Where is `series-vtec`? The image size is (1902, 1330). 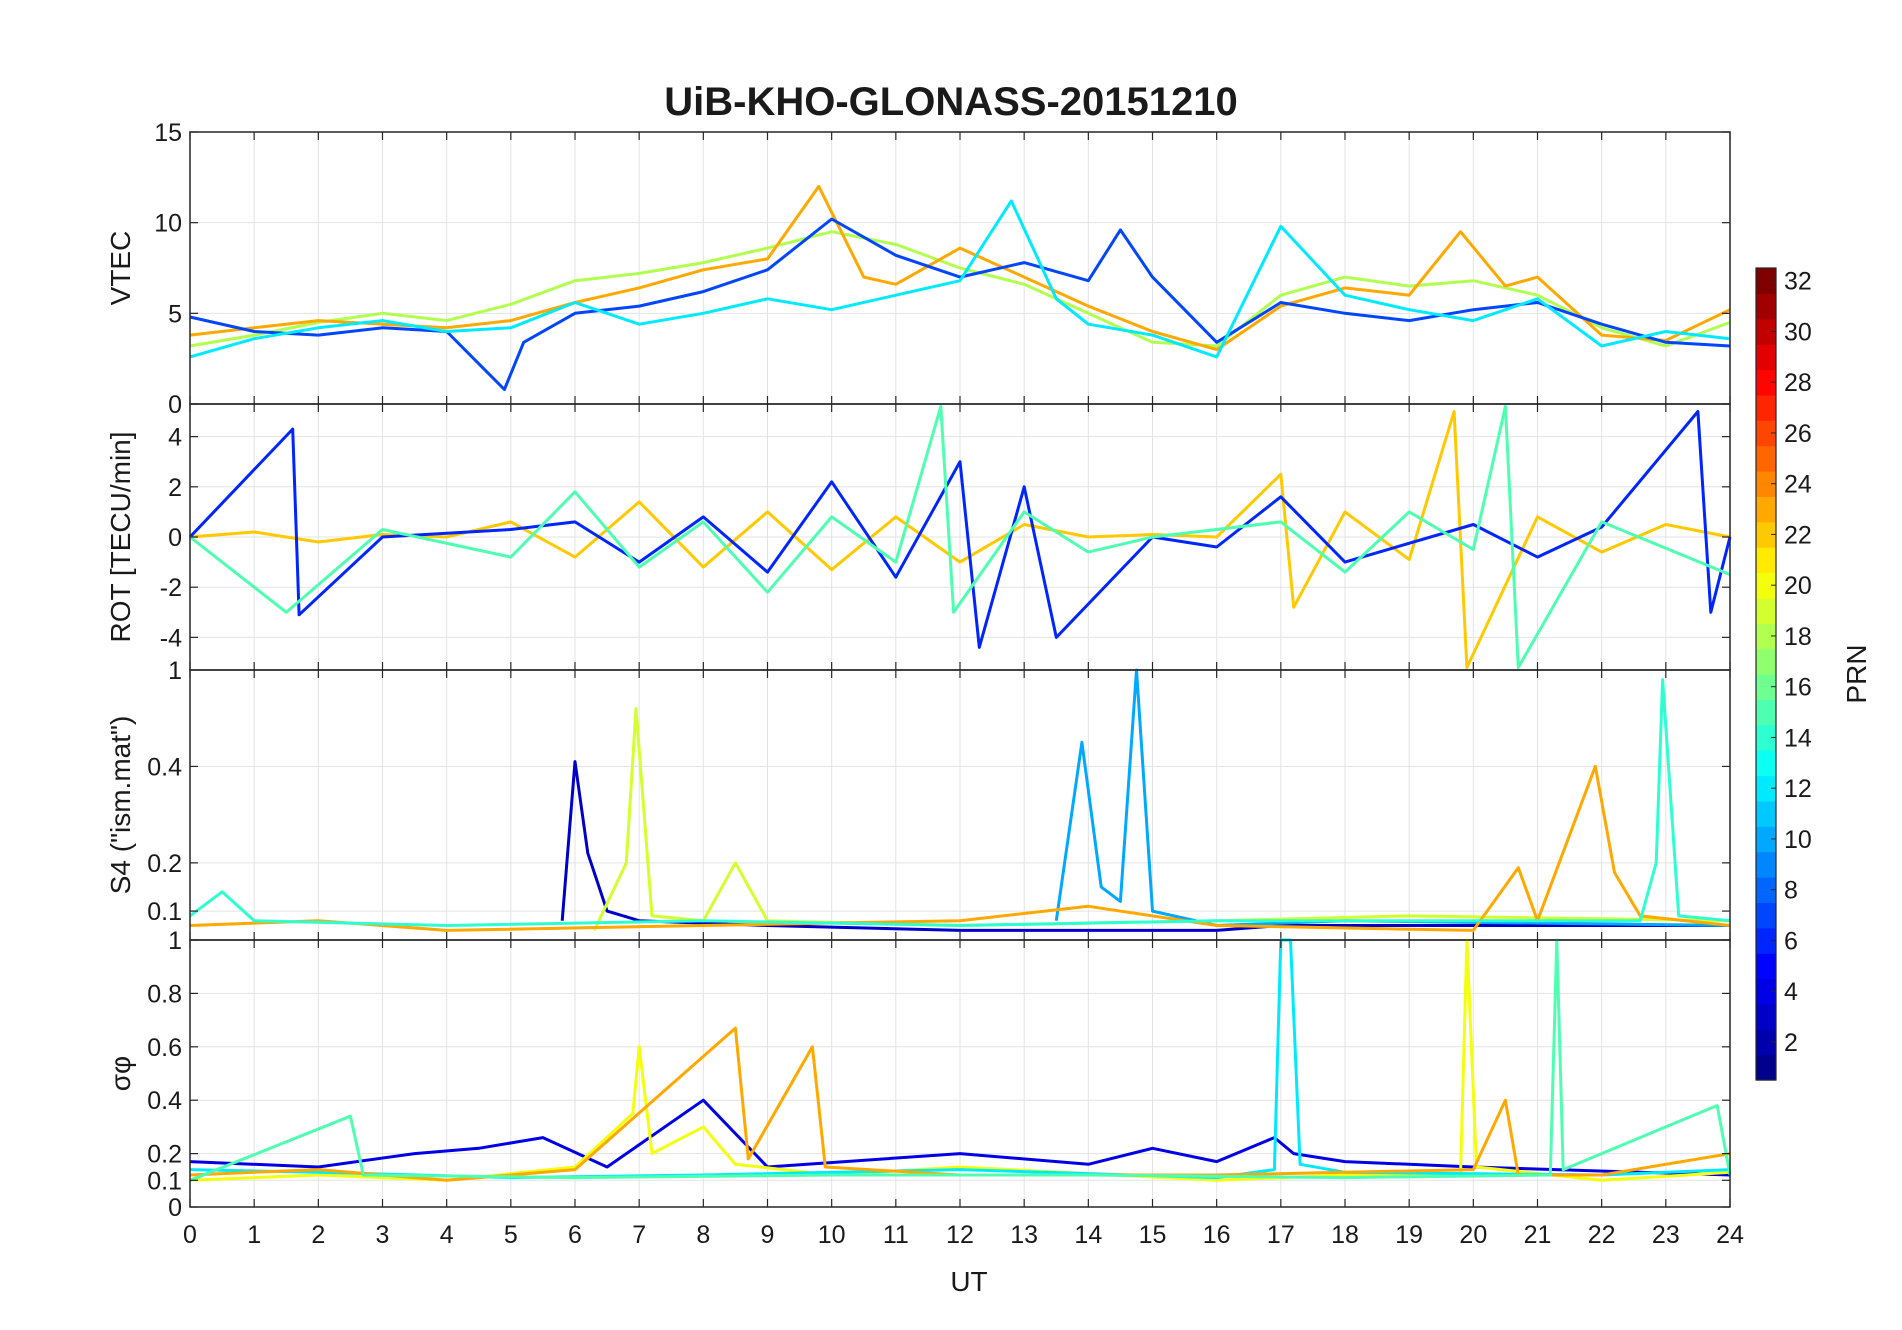 series-vtec is located at coordinates (960, 287).